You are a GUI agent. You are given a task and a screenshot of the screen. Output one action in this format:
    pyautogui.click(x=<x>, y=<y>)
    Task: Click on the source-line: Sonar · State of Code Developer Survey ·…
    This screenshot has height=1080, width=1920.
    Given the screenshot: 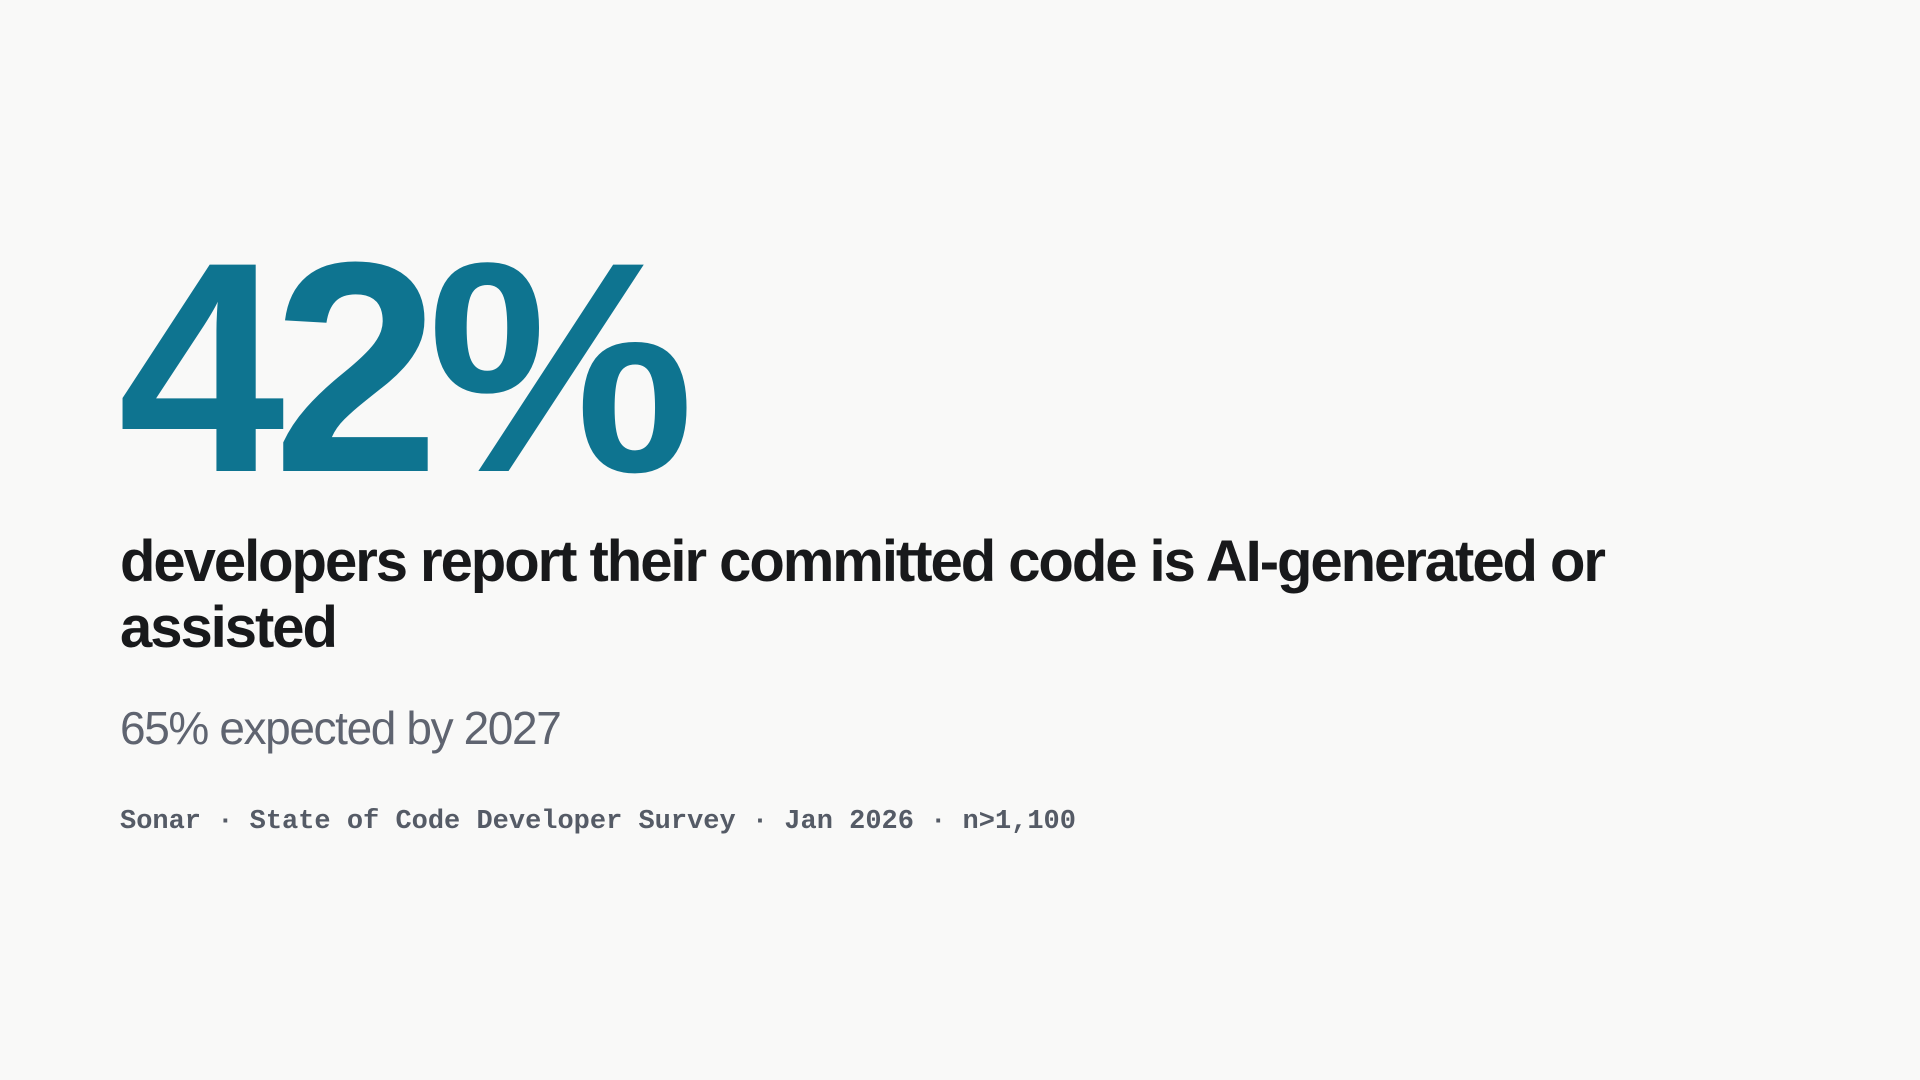 What is the action you would take?
    pyautogui.click(x=598, y=822)
    